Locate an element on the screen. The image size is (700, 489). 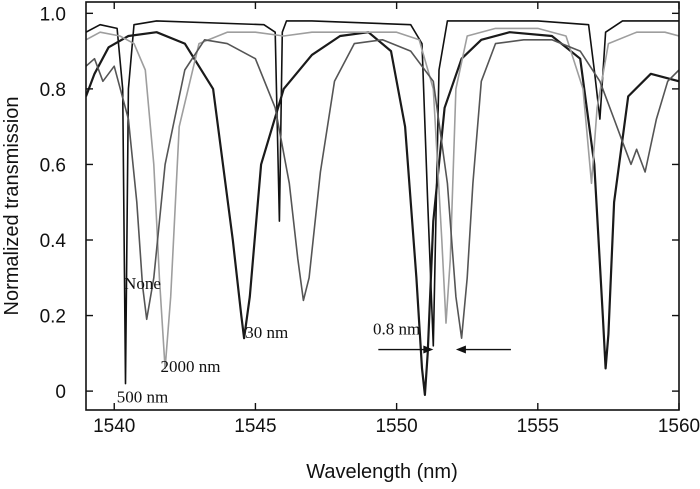
x-tick-label: 1540 is located at coordinates (114, 426).